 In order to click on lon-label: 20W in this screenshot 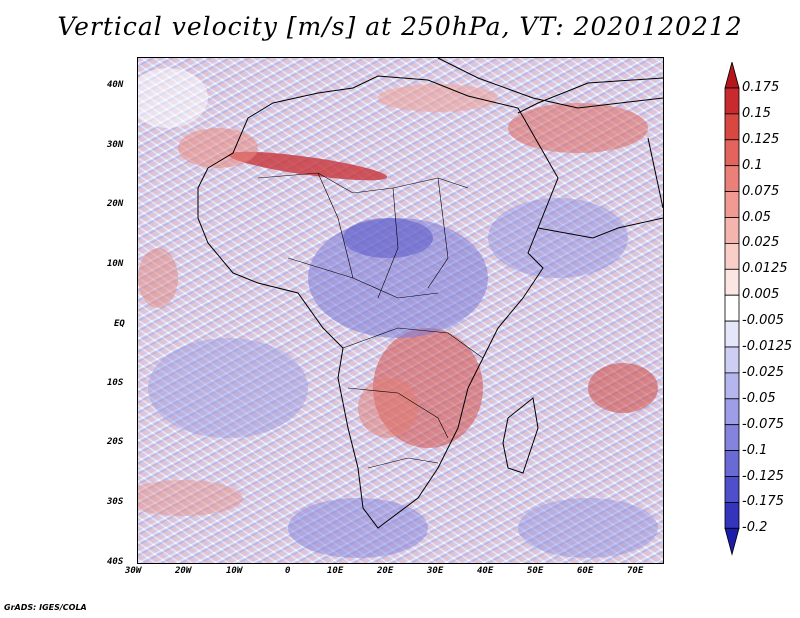, I will do `click(183, 571)`.